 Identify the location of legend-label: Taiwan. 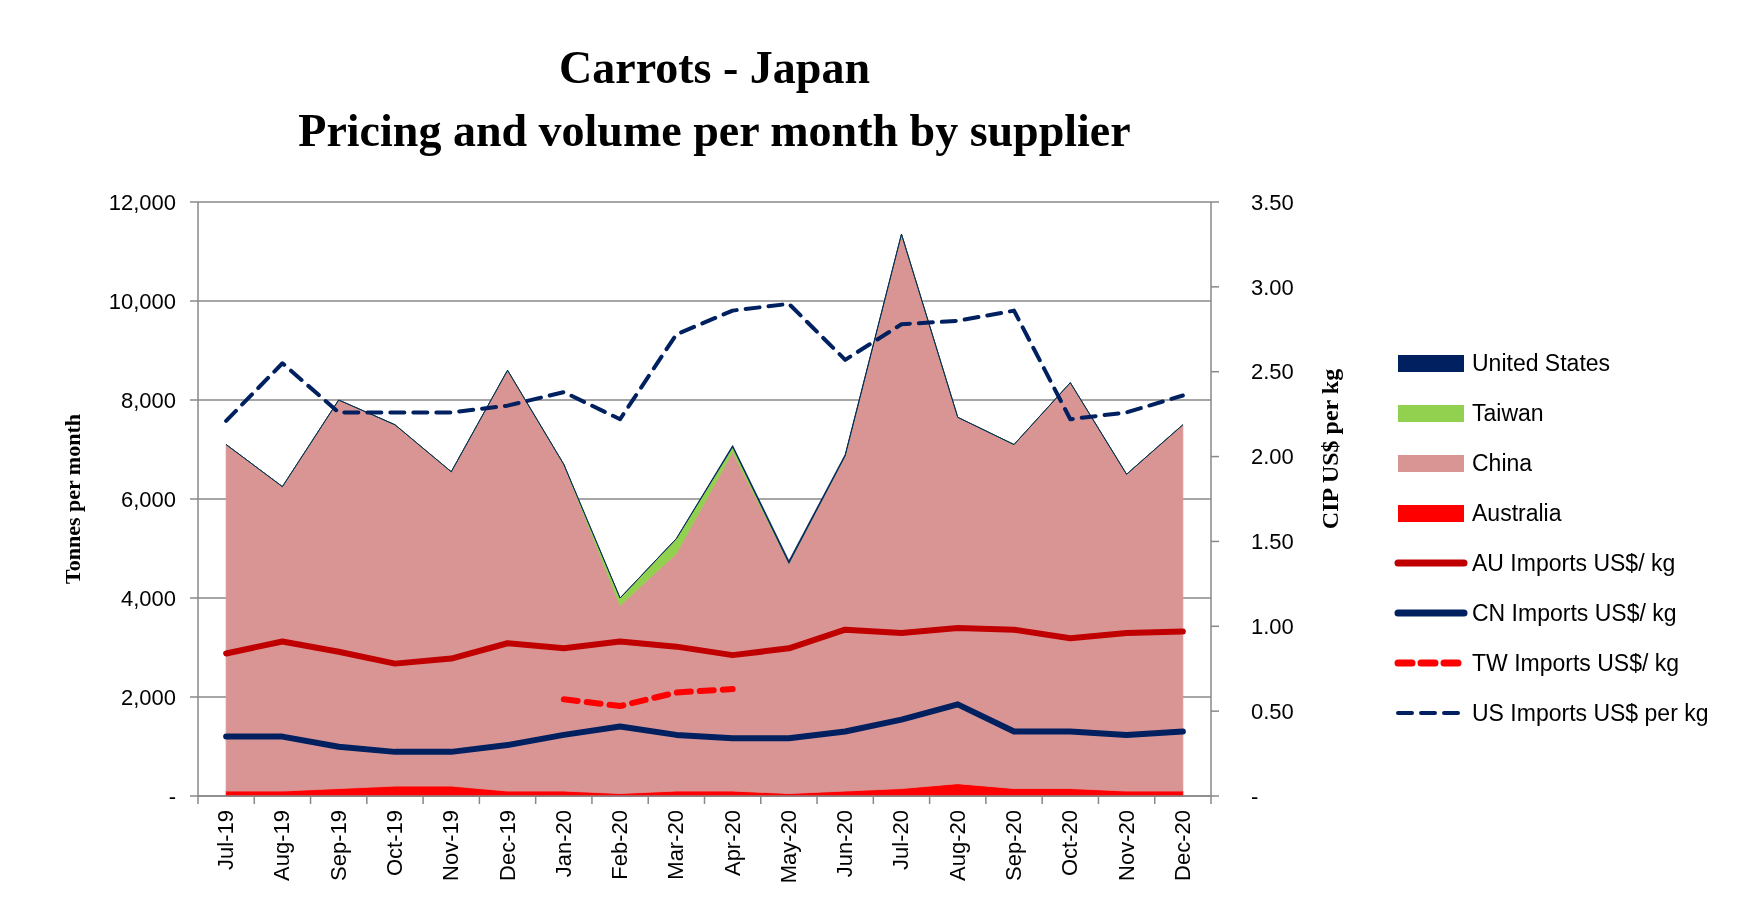
(1508, 413).